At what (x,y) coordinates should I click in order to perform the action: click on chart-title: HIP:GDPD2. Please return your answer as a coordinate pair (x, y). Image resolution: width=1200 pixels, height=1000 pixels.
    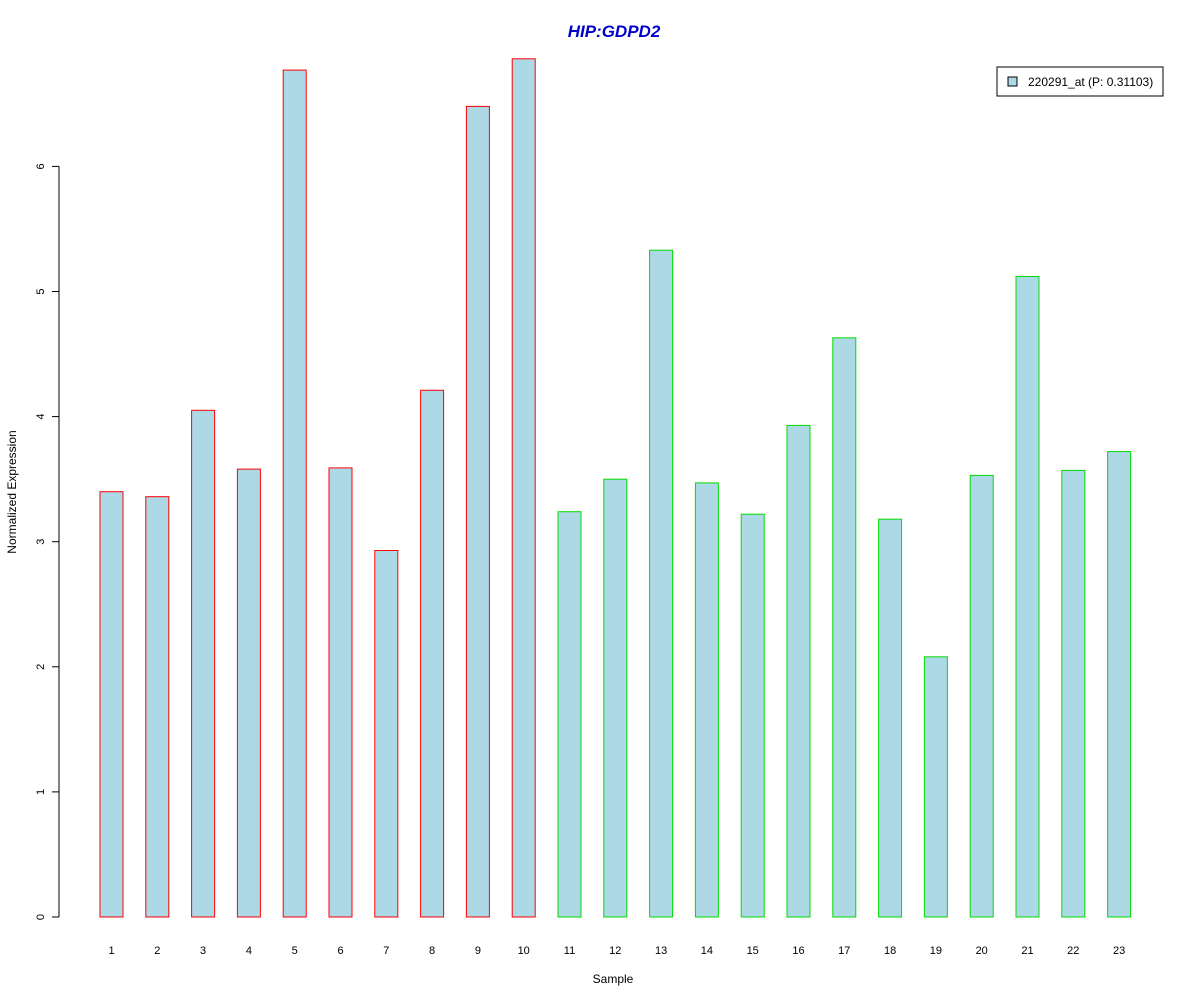
    Looking at the image, I should click on (614, 31).